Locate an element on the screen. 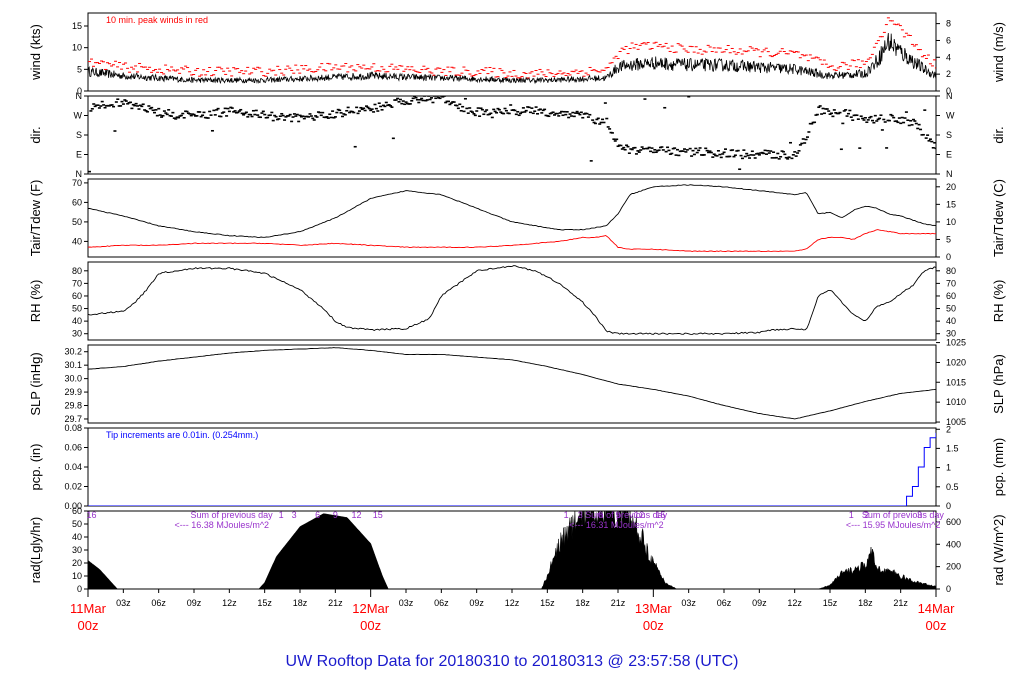  y-tick-label: 0.02 is located at coordinates (73, 487).